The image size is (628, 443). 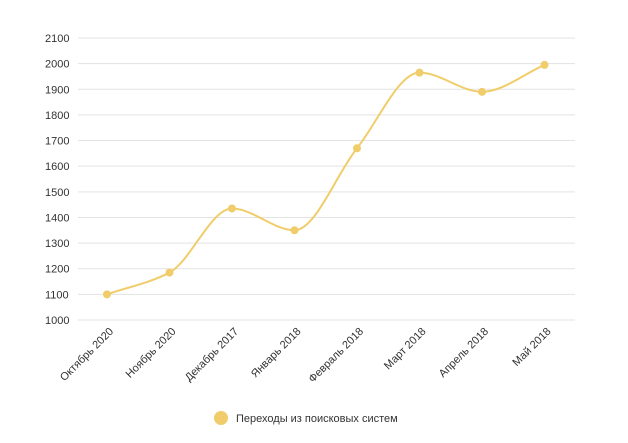 What do you see at coordinates (221, 418) in the screenshot?
I see `legend-swatch` at bounding box center [221, 418].